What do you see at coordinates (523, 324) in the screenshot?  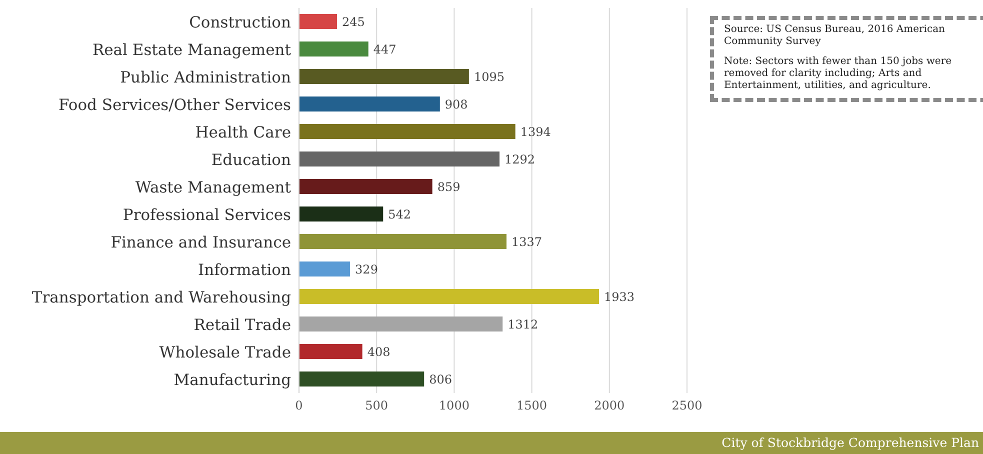 I see `data-label: 1312` at bounding box center [523, 324].